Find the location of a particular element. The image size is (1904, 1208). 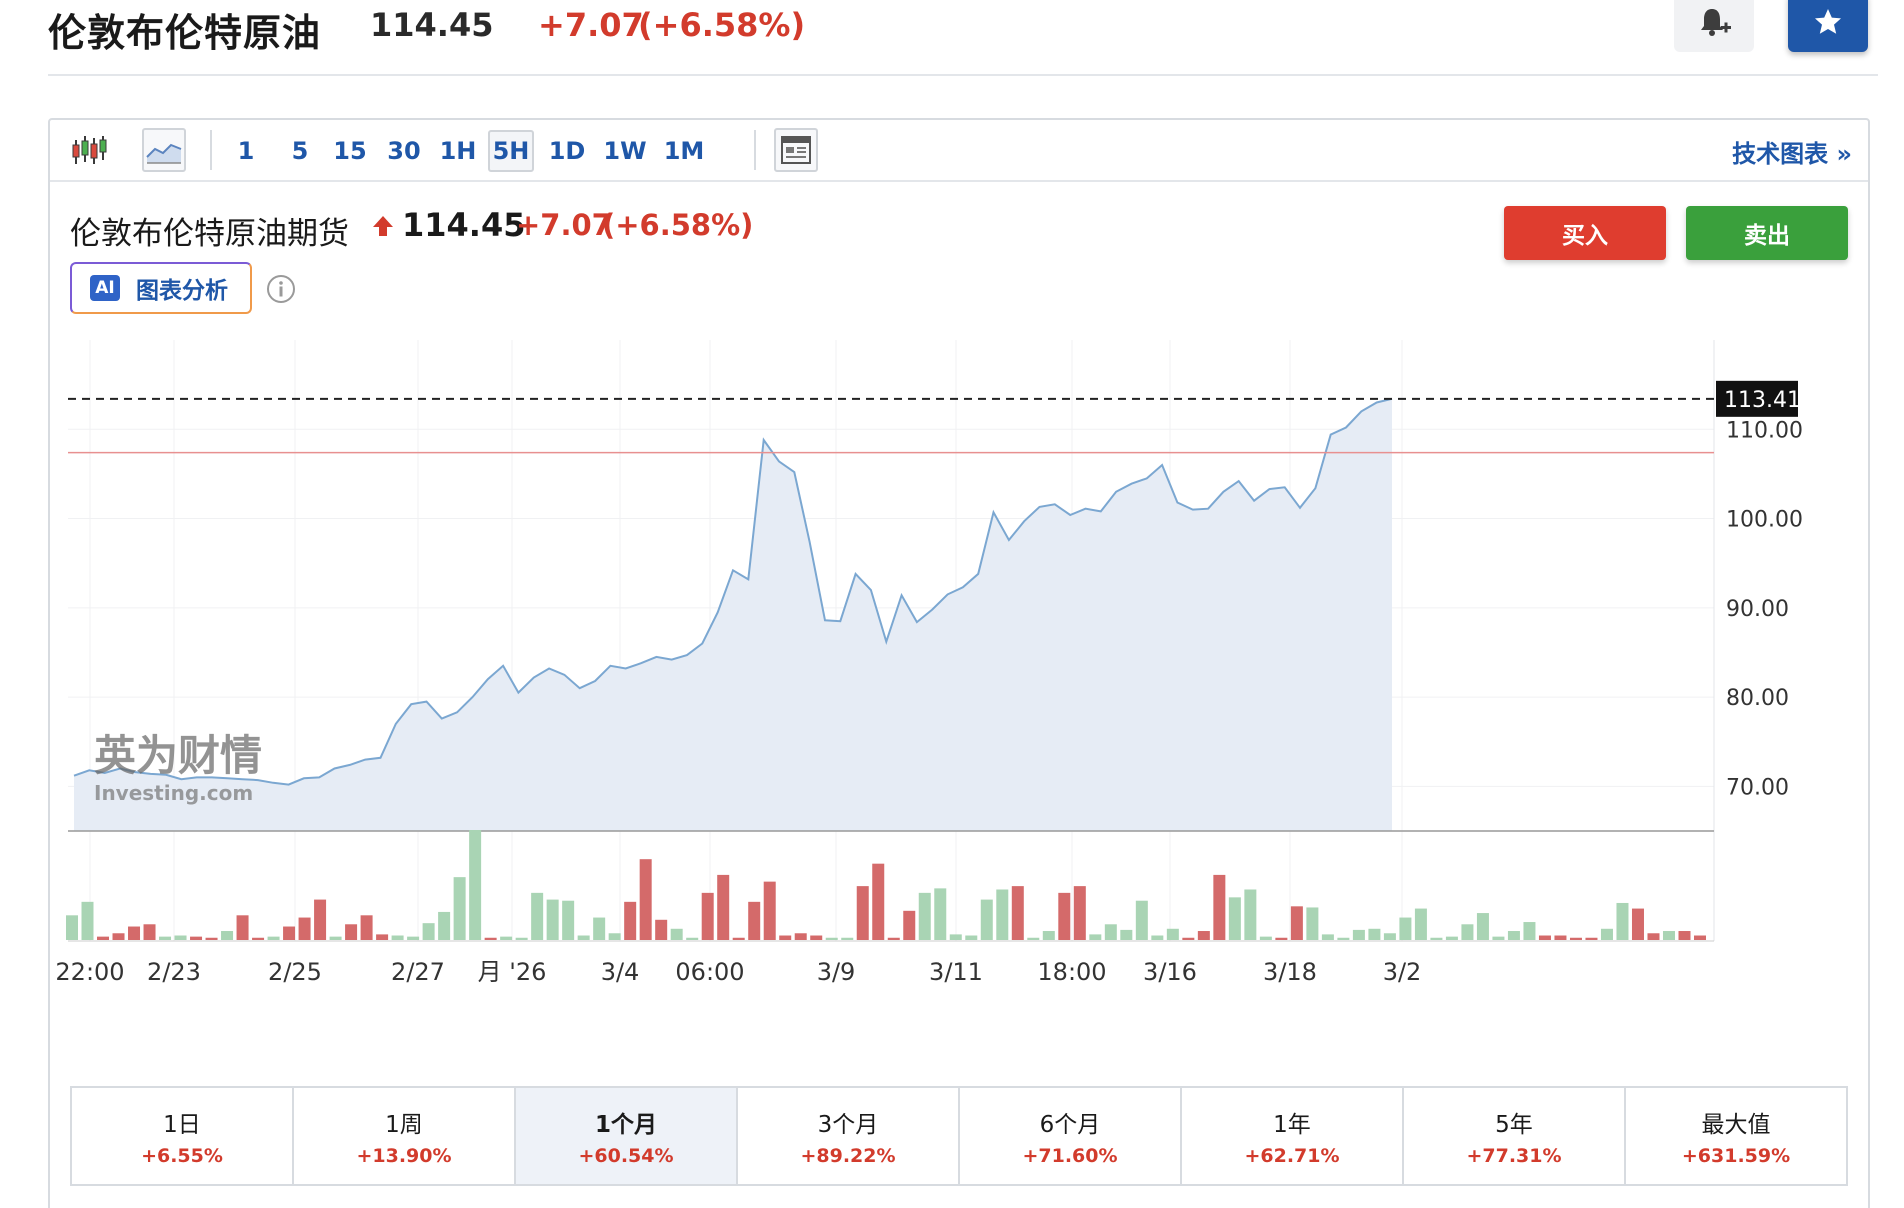

period-change: +60.54% is located at coordinates (626, 1156).